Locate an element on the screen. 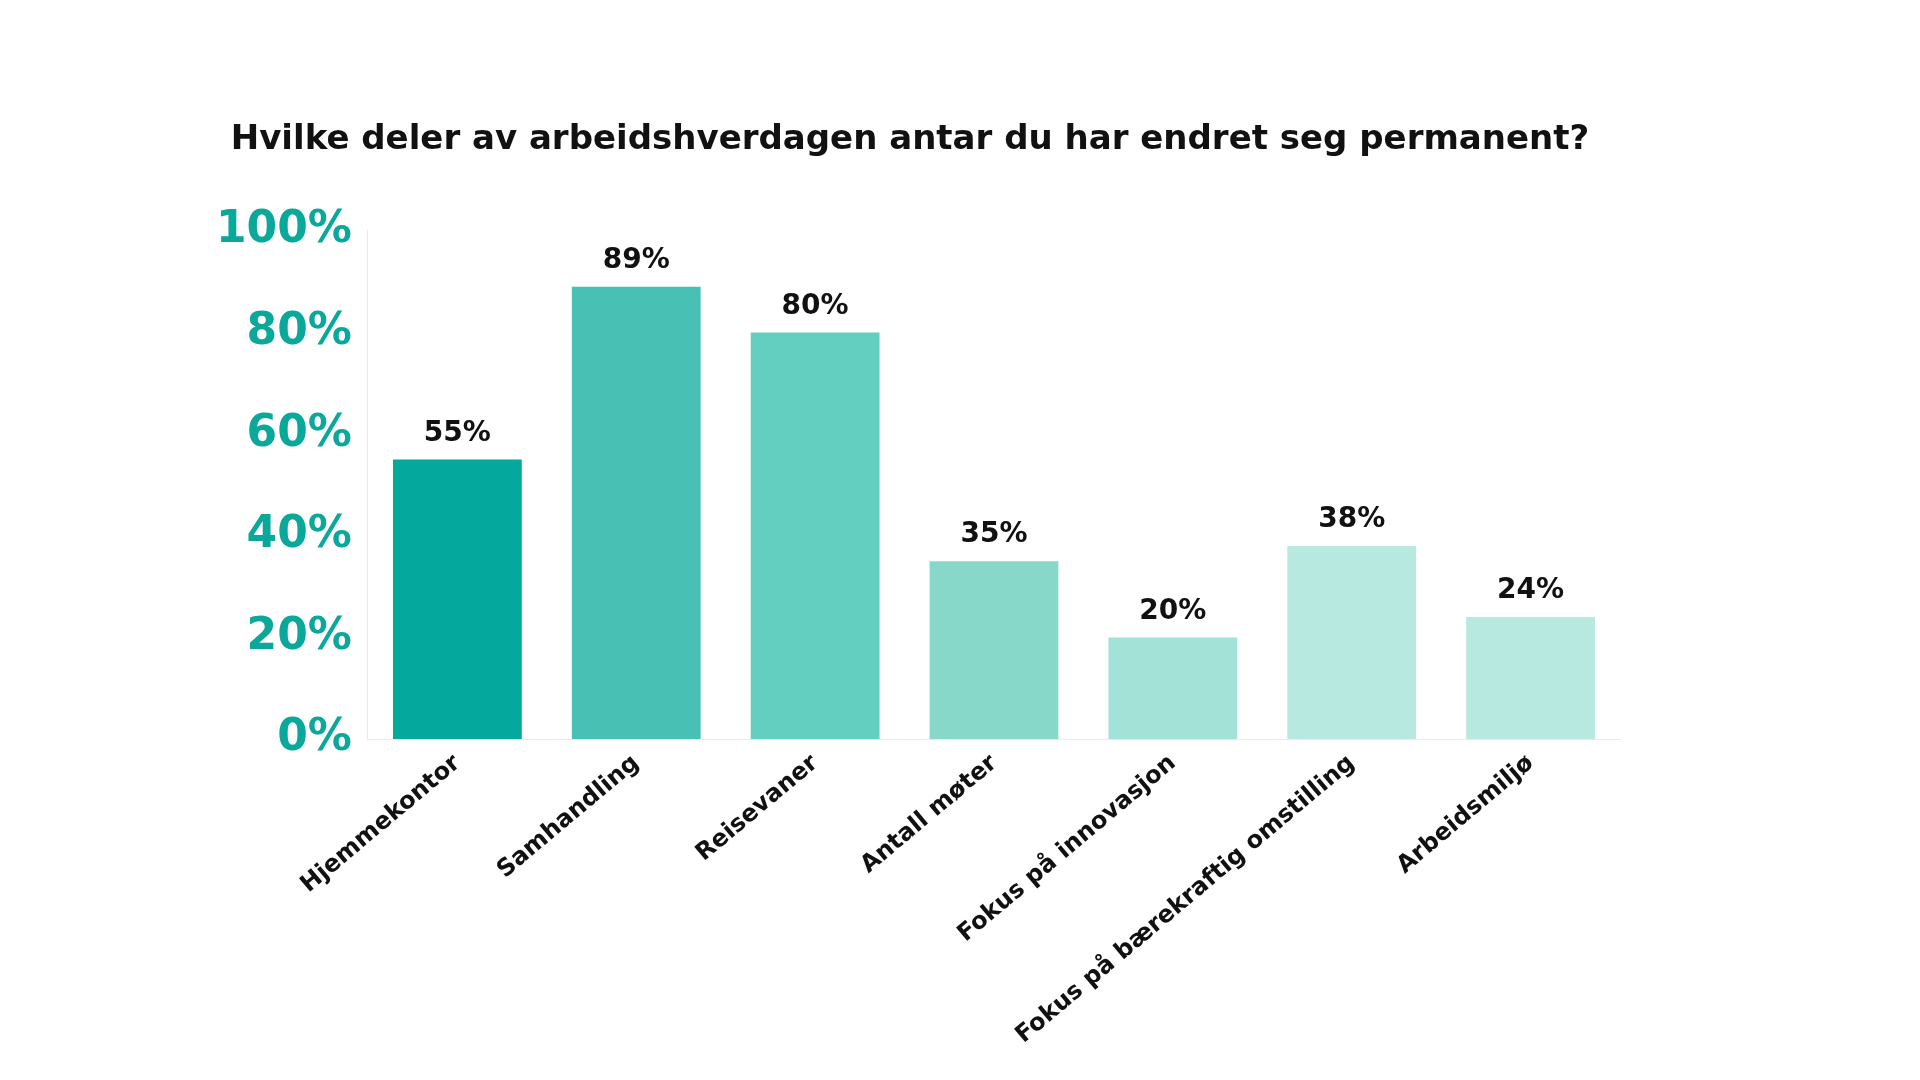 The height and width of the screenshot is (1080, 1920). y-tick-label: 0% is located at coordinates (314, 735).